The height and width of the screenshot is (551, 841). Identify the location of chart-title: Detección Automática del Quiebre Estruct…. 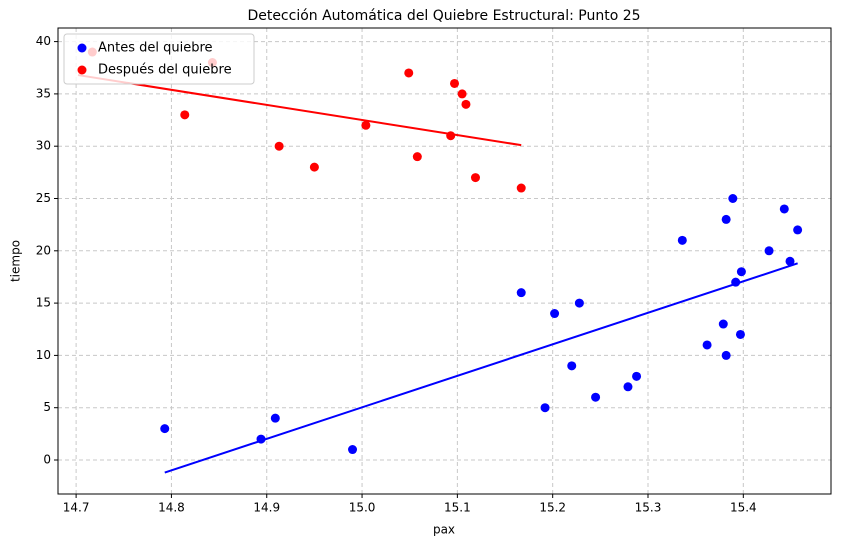
(443, 16).